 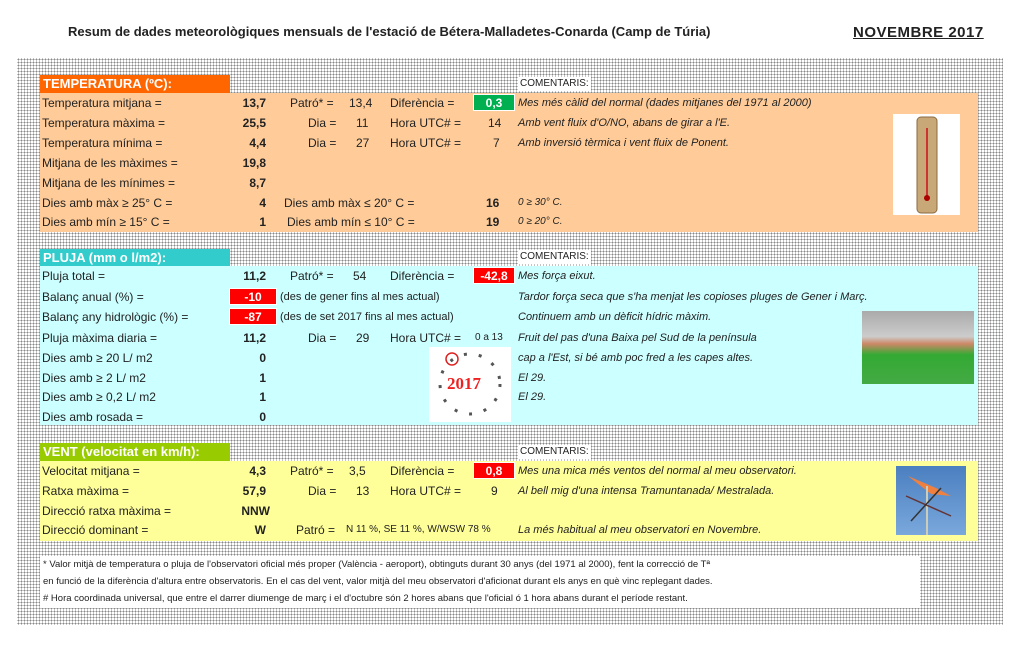 What do you see at coordinates (135, 258) in the screenshot?
I see `rain-header: PLUJA (mm o l/m2):` at bounding box center [135, 258].